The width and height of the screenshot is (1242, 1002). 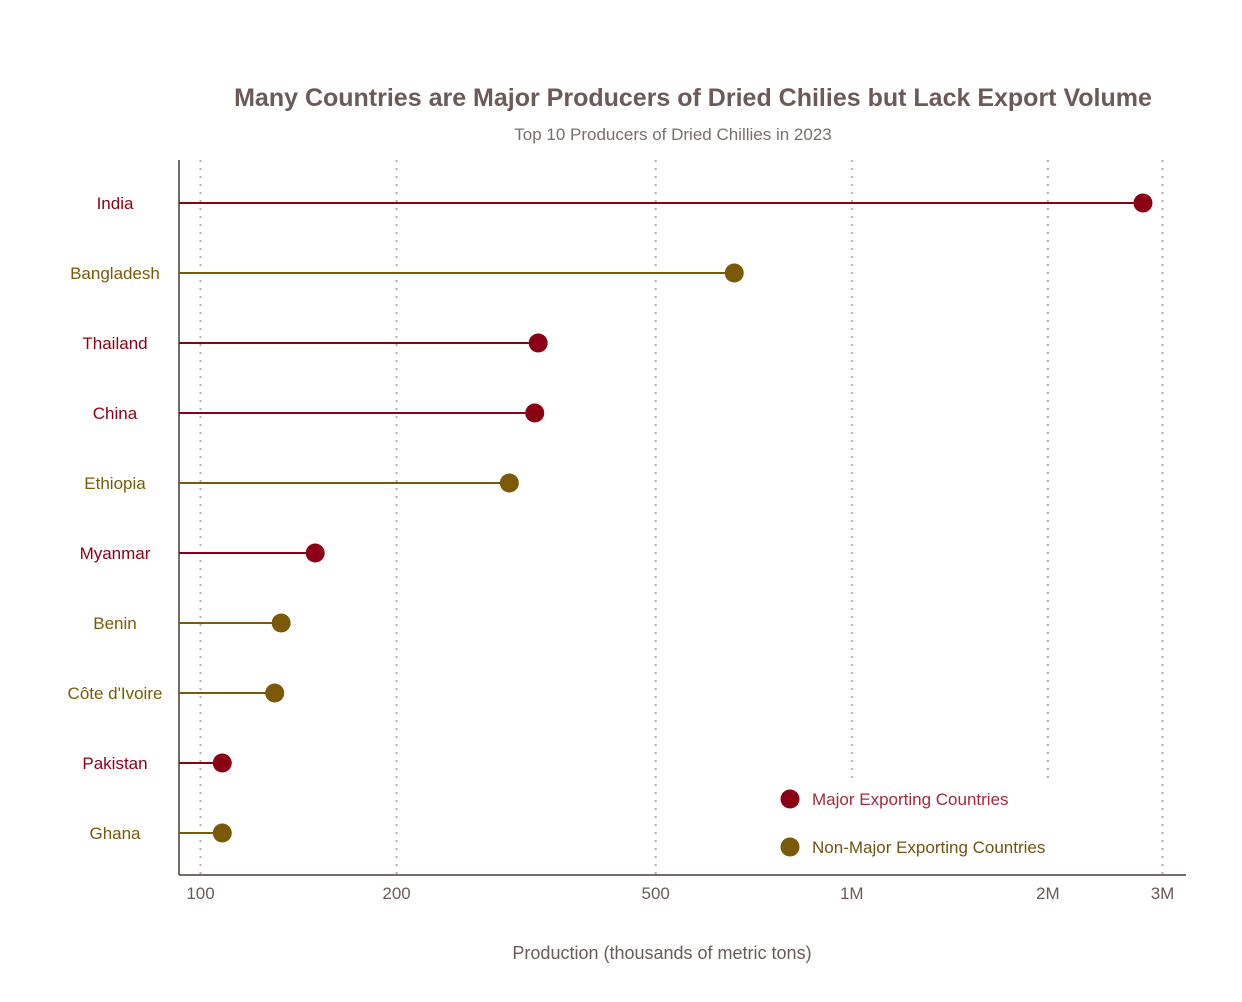 I want to click on y-tick-label: Bangladesh, so click(x=115, y=273).